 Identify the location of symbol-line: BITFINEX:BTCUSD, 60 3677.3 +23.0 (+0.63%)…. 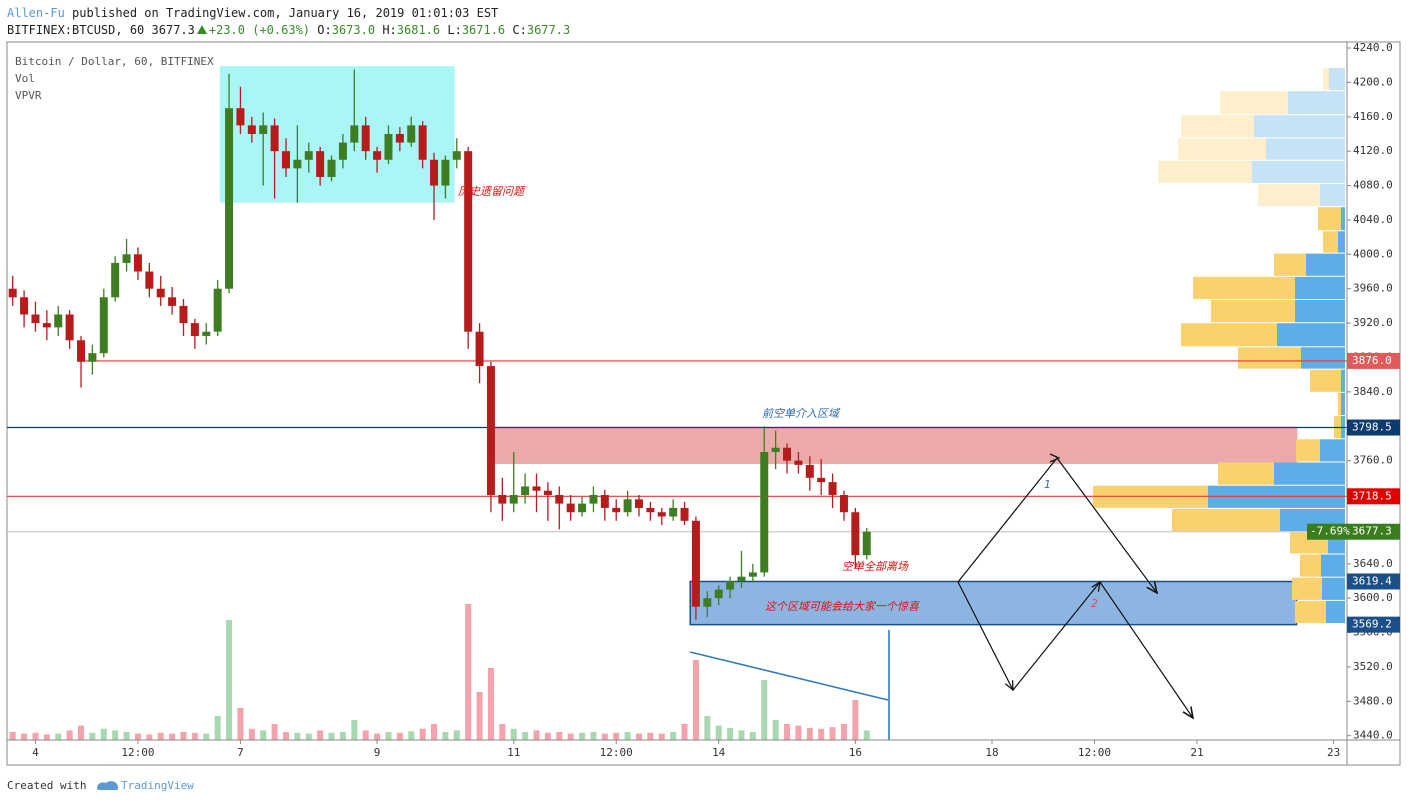
(288, 30).